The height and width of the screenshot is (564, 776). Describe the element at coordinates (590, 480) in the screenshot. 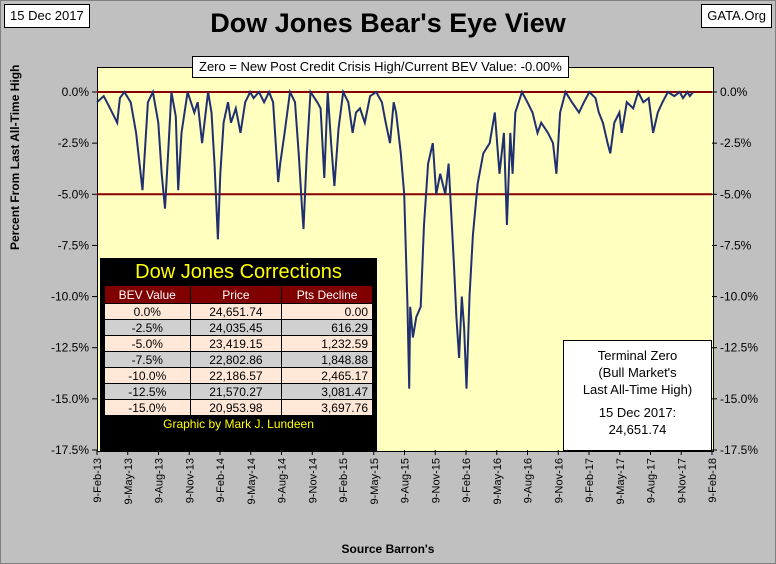

I see `x-tick-label: 9-Feb-17` at that location.